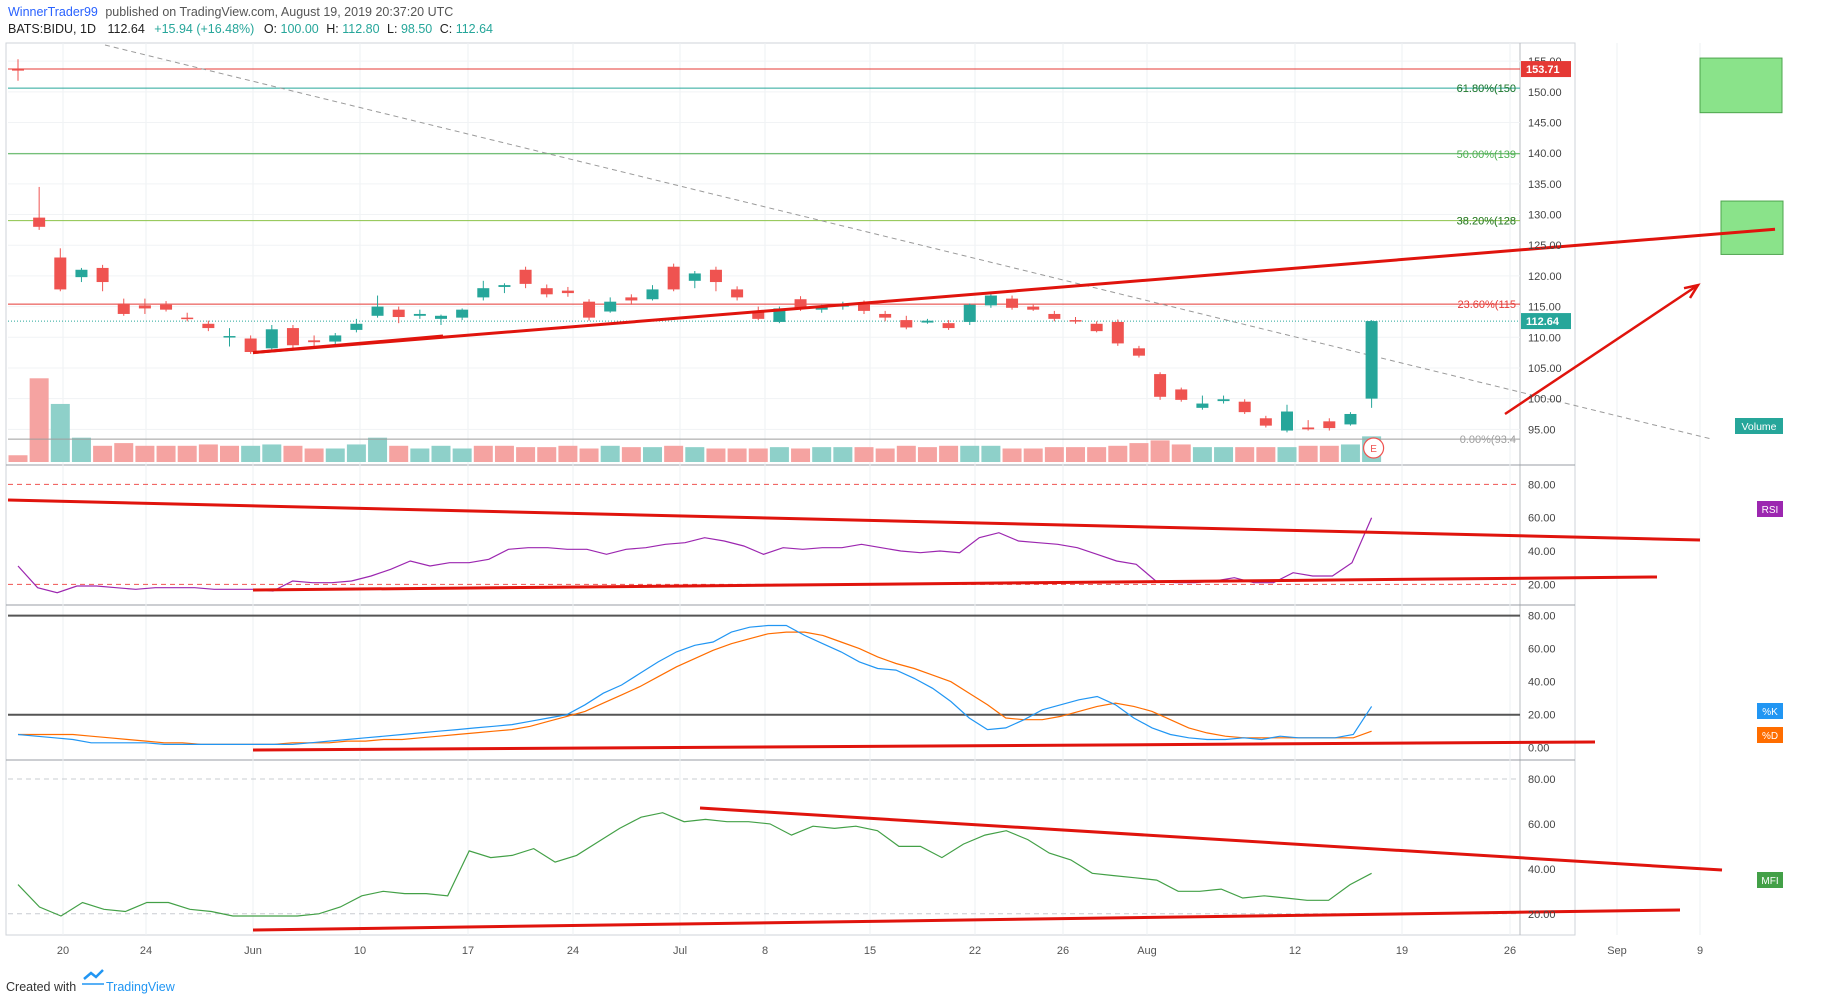  I want to click on fib-level-label-on-box: 61.80%(150, so click(1486, 89).